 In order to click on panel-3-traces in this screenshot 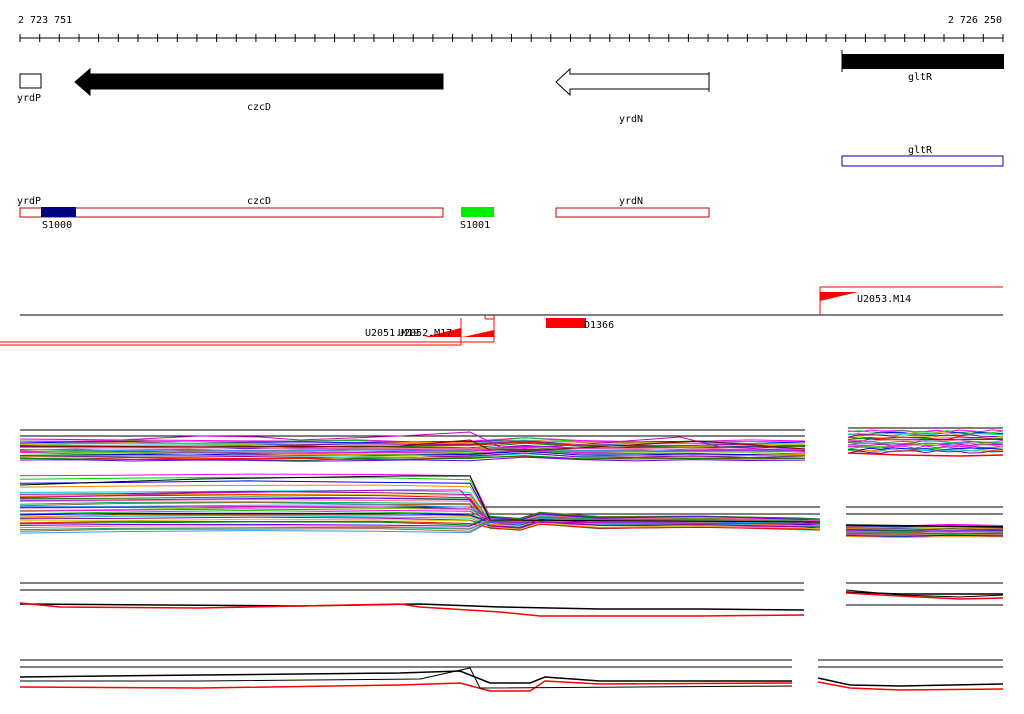, I will do `click(511, 603)`.